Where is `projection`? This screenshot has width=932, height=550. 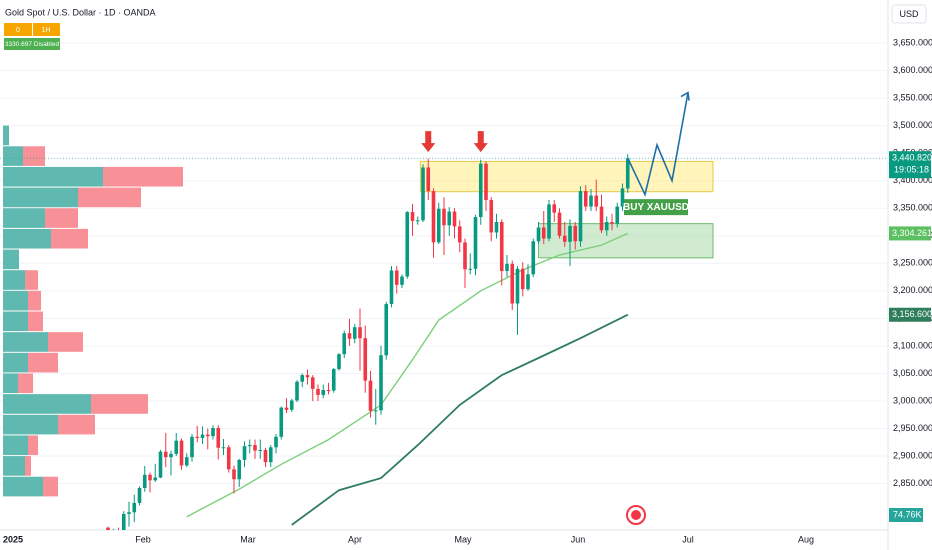 projection is located at coordinates (658, 144).